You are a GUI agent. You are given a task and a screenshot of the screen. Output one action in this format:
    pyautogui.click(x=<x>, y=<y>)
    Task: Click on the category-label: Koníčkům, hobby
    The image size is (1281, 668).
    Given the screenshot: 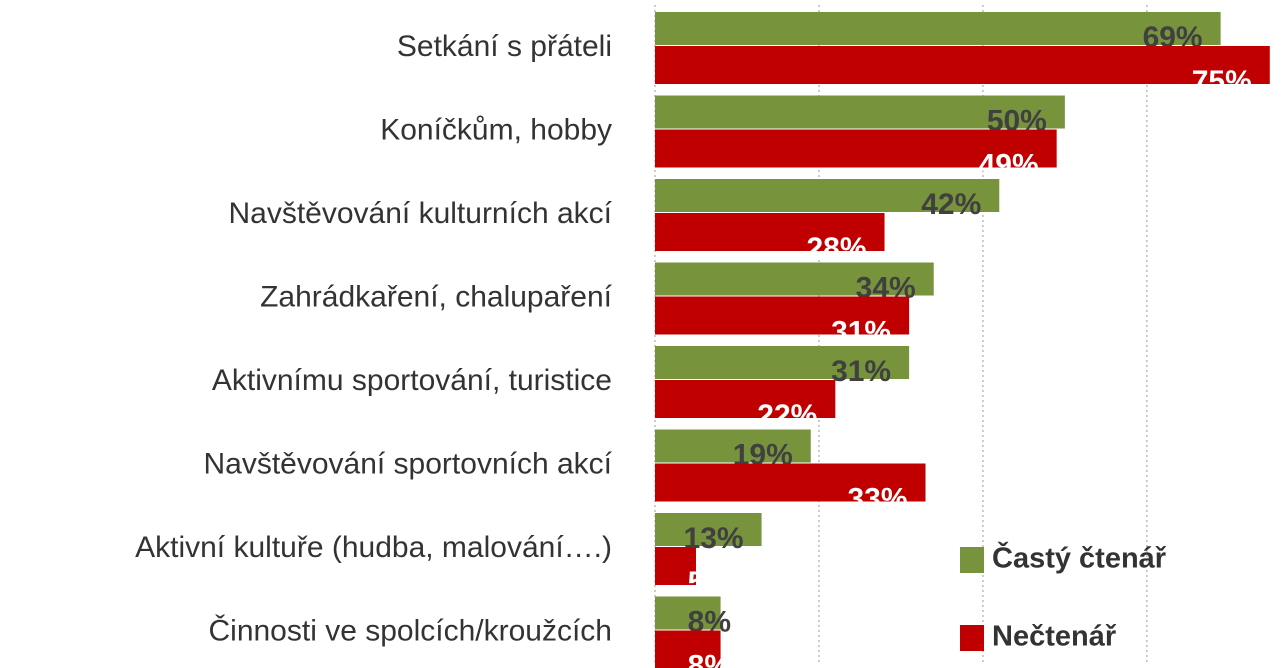 What is the action you would take?
    pyautogui.click(x=496, y=129)
    